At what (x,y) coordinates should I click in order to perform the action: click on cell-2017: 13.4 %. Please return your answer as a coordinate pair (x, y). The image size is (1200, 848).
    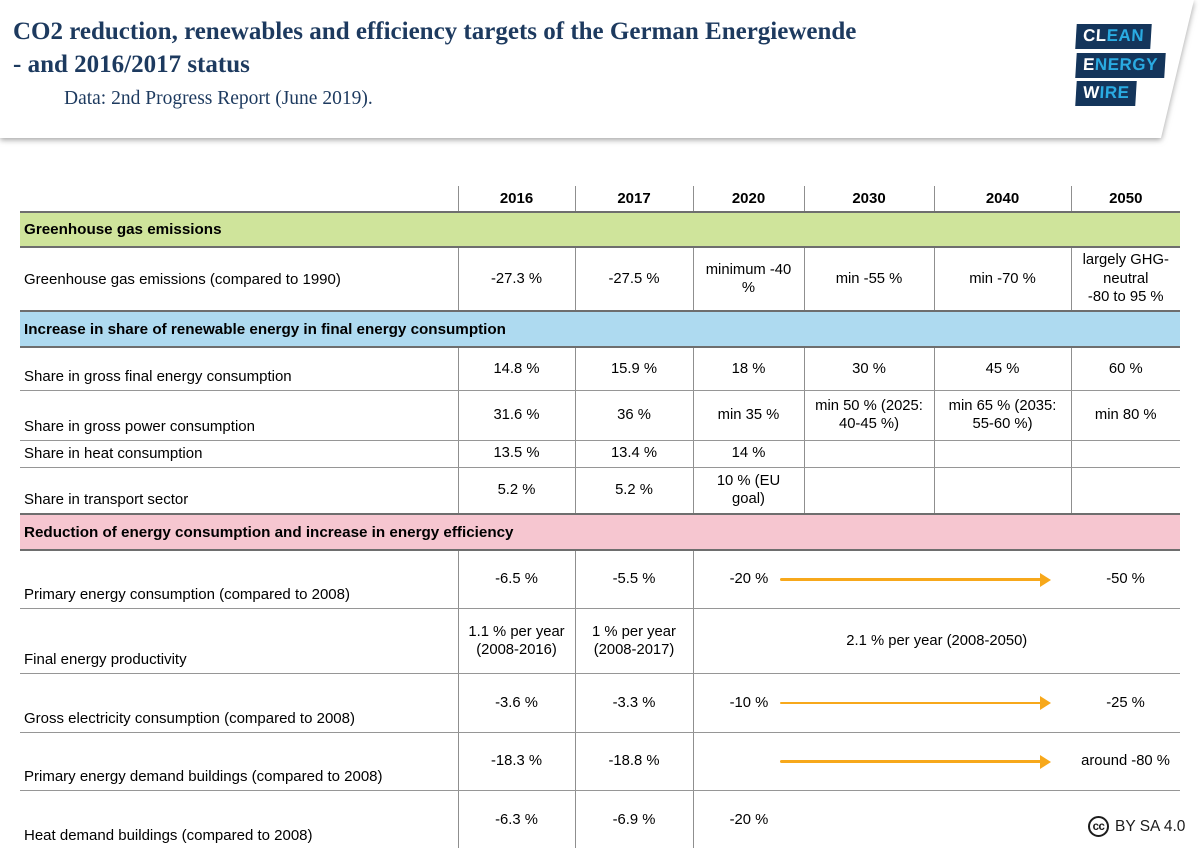
    Looking at the image, I should click on (633, 453).